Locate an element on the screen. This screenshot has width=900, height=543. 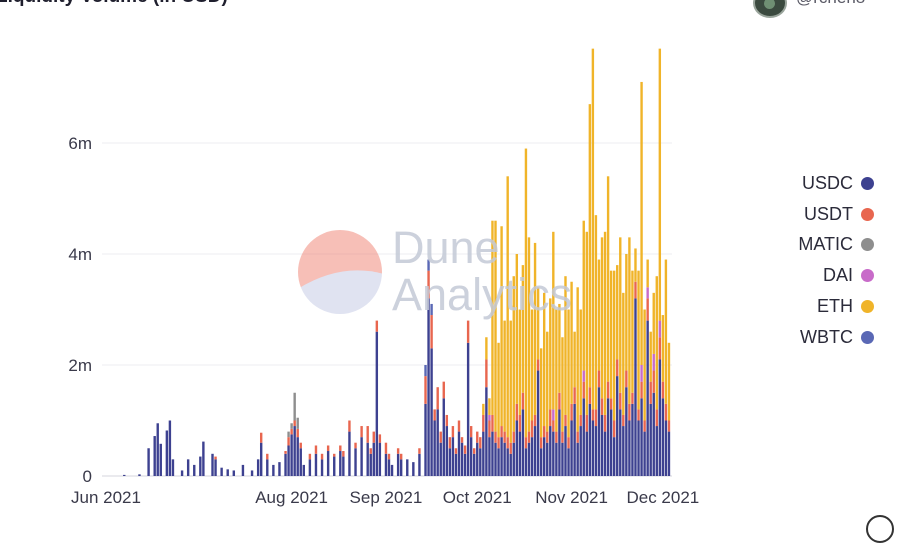
legend-item-wbtc: WBTC is located at coordinates (837, 337).